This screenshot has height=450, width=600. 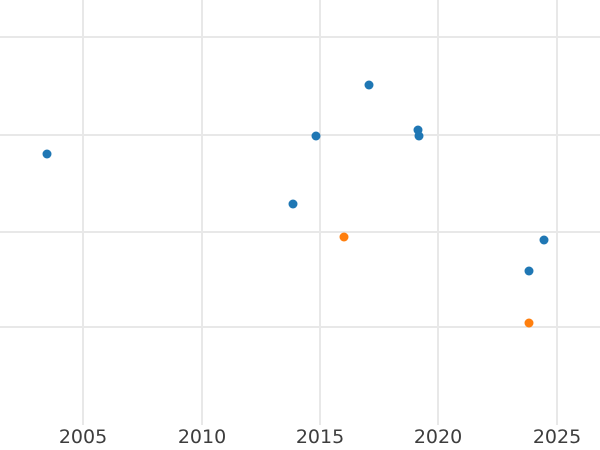 What do you see at coordinates (83, 437) in the screenshot?
I see `x-tick-label: 2005` at bounding box center [83, 437].